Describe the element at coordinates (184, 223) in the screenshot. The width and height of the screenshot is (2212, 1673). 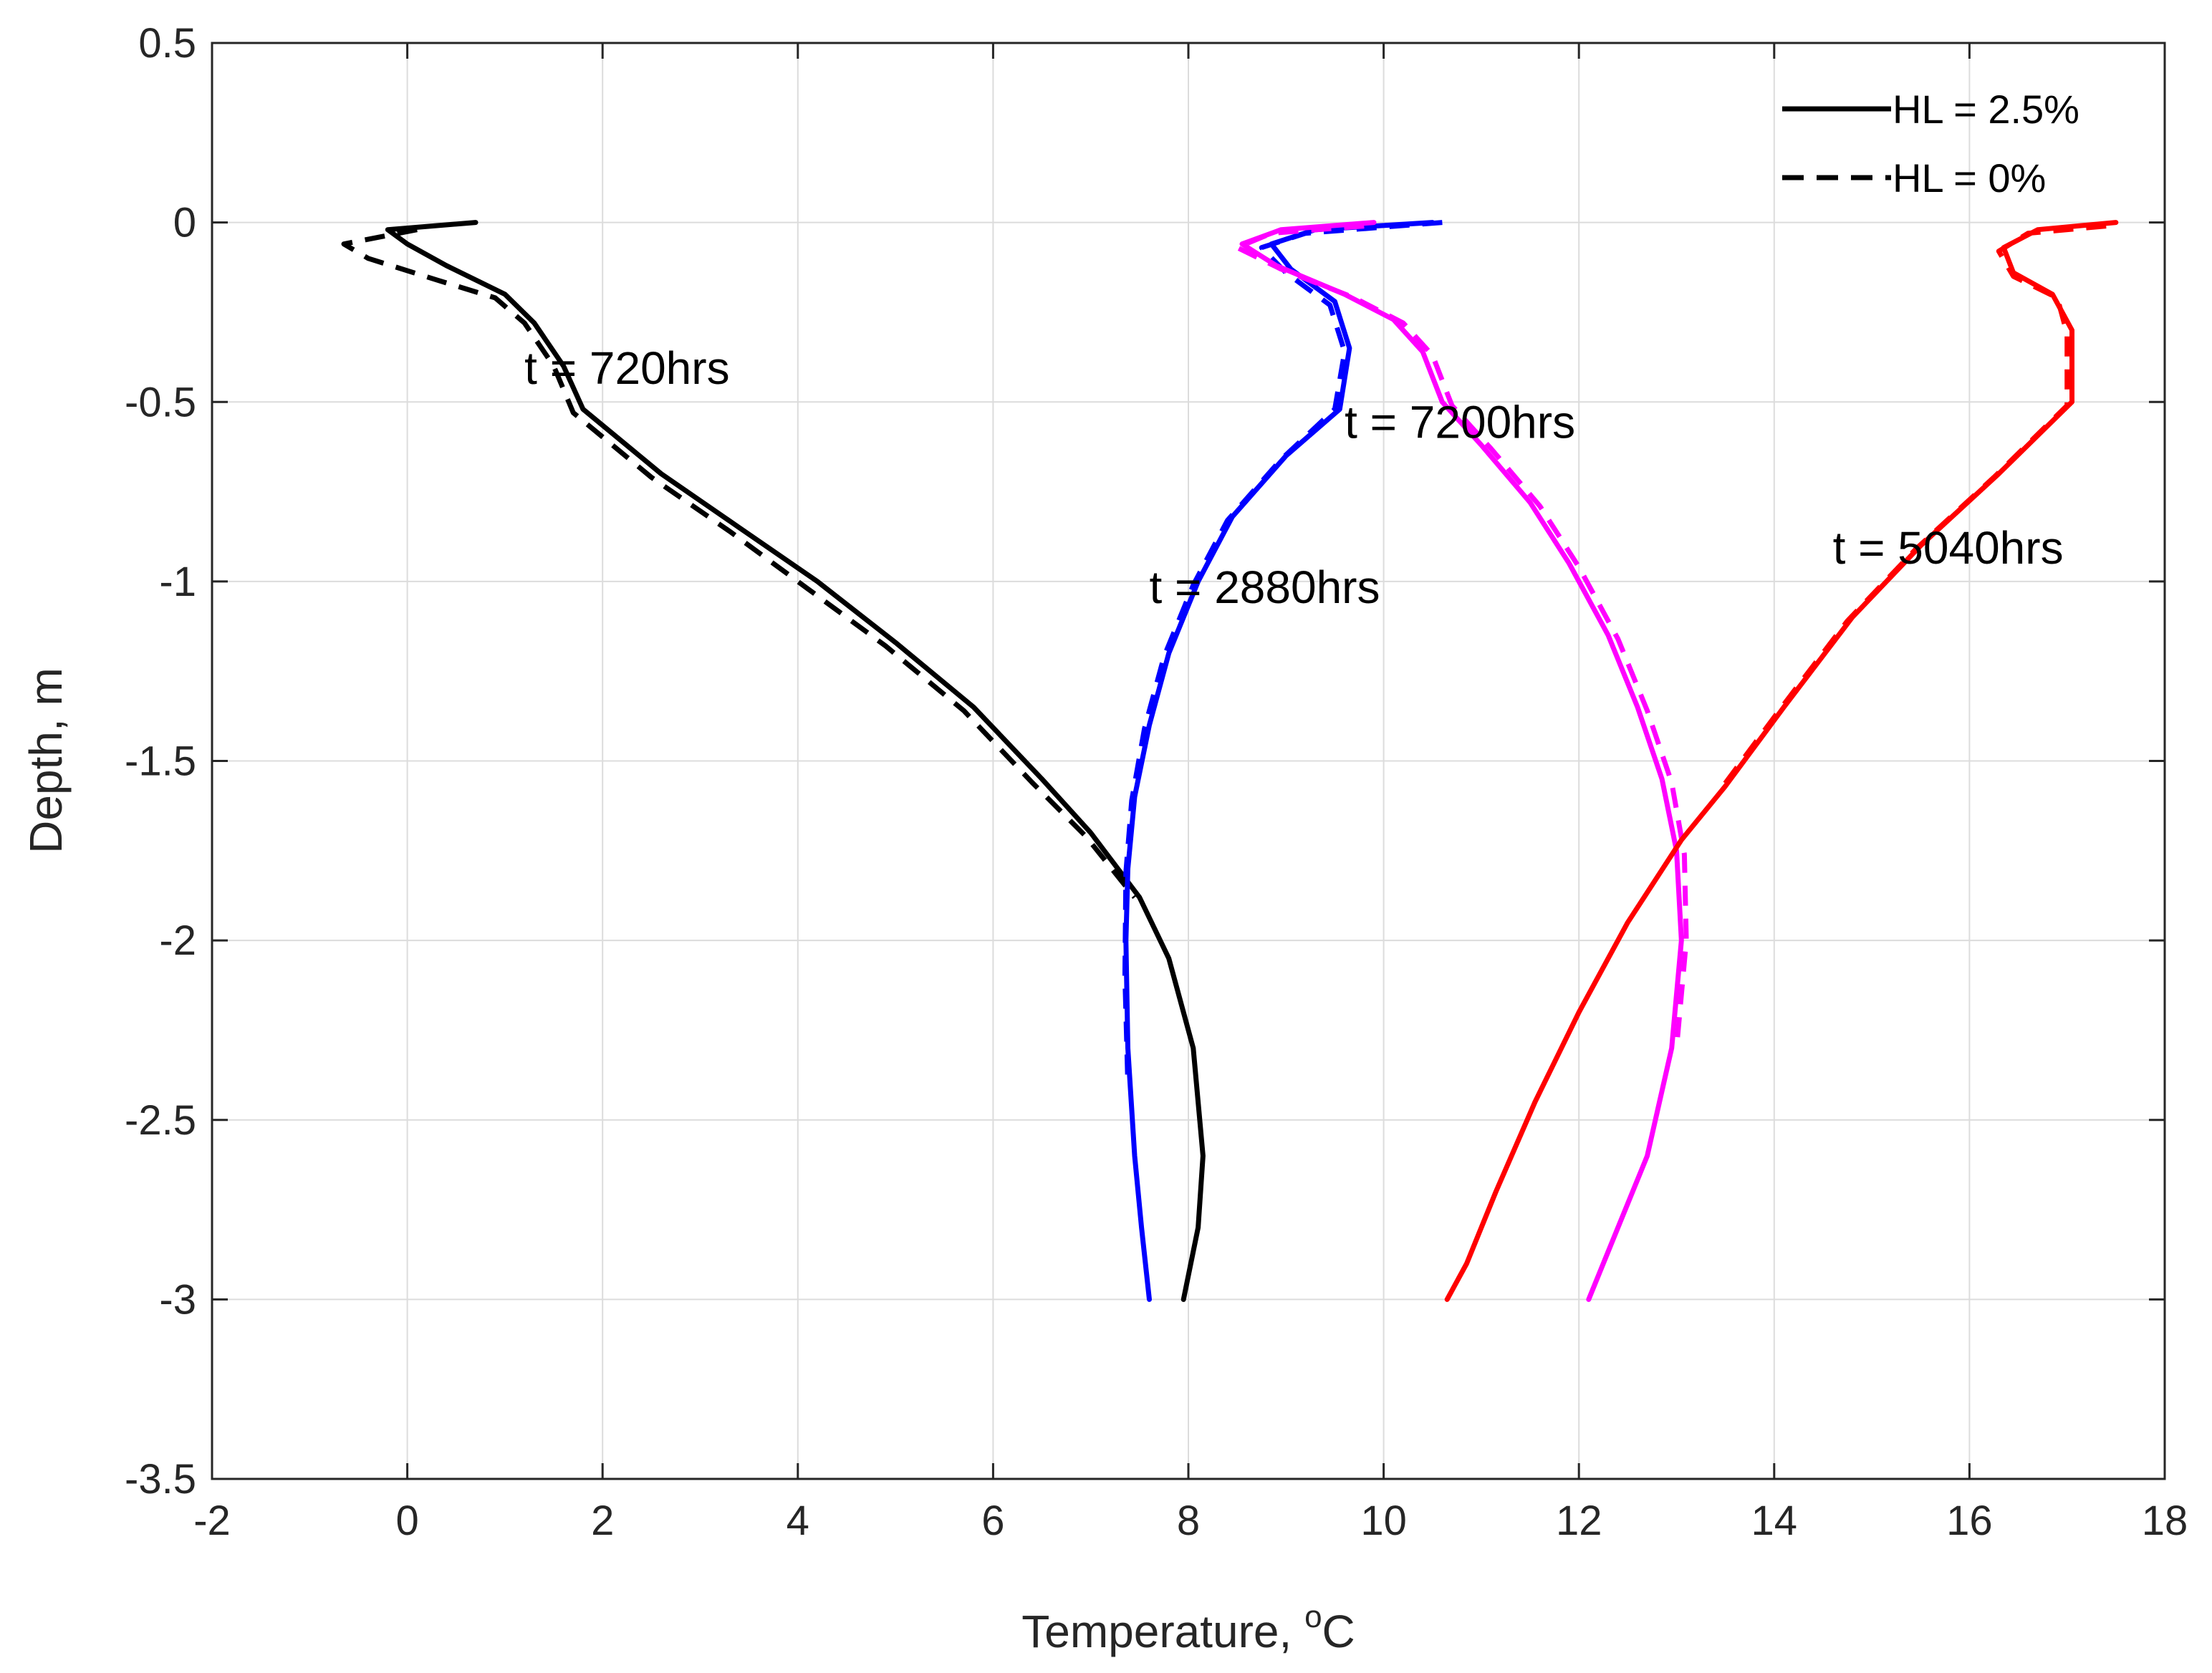
I see `y-tick-label: 0` at that location.